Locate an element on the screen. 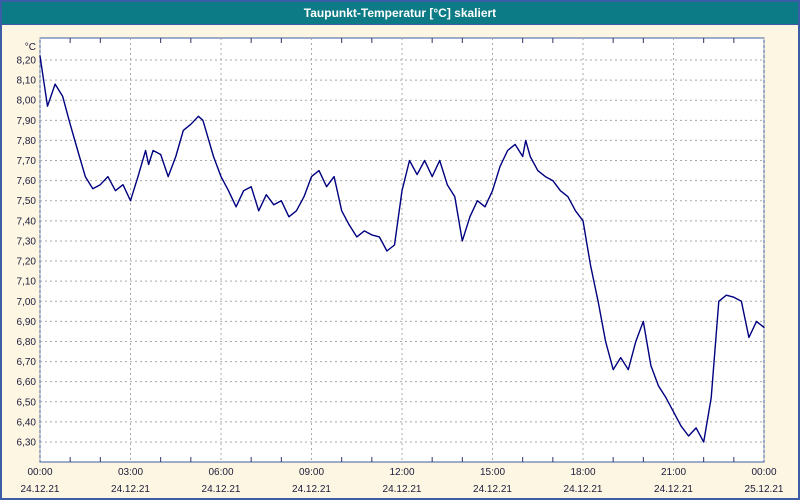 This screenshot has height=500, width=800. x-tick-label: 09:00 is located at coordinates (311, 472).